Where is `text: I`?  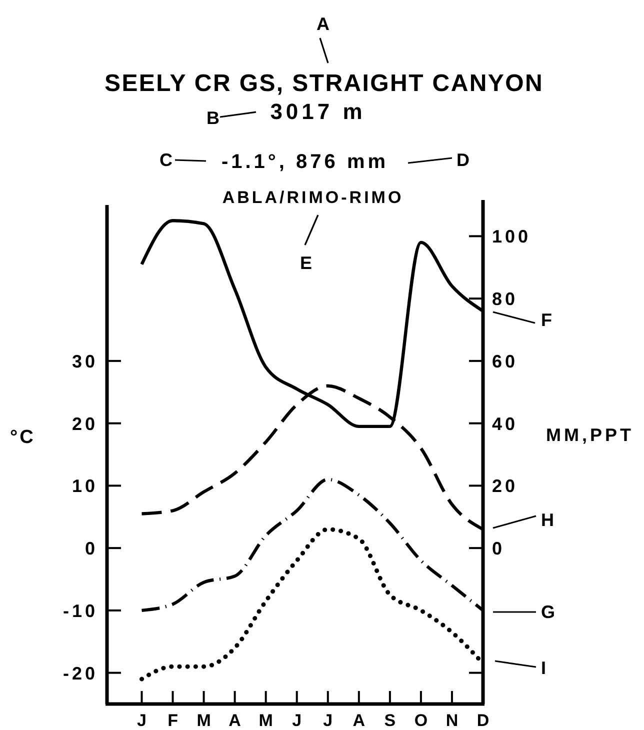 text: I is located at coordinates (543, 668).